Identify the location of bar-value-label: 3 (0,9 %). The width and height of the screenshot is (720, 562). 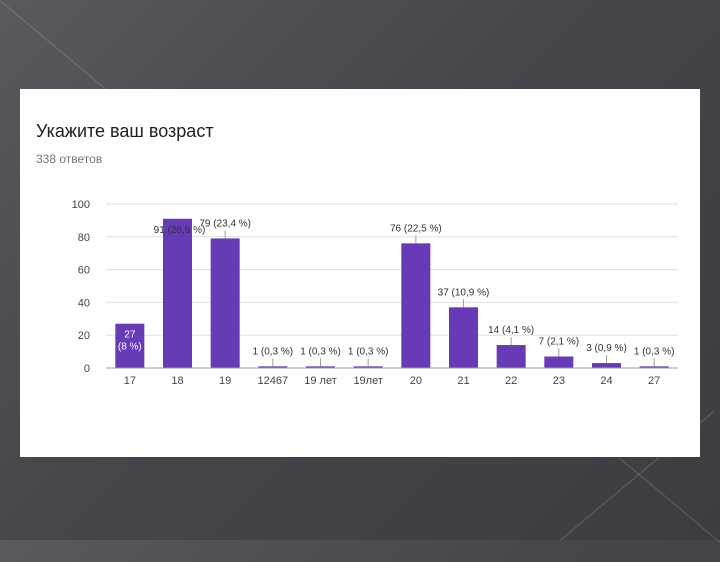
(606, 348).